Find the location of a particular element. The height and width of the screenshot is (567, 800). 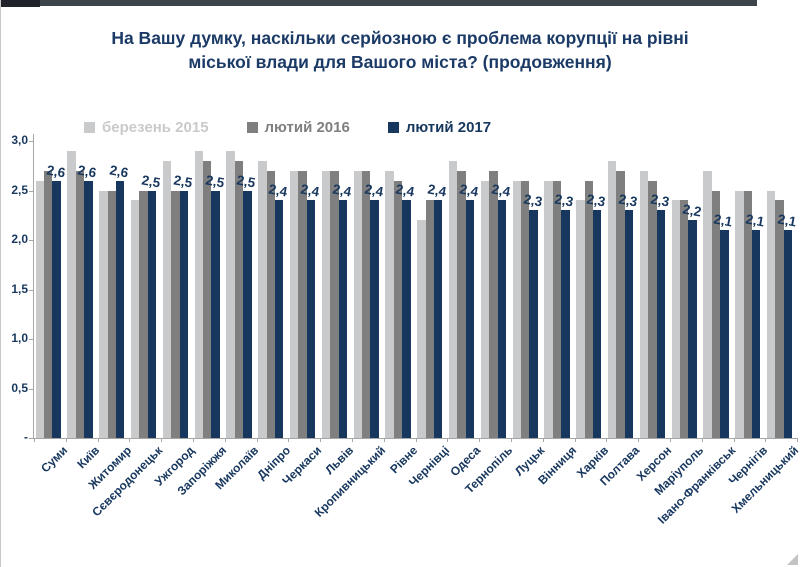

legend-label-feb-2017: лютий 2017 is located at coordinates (448, 127).